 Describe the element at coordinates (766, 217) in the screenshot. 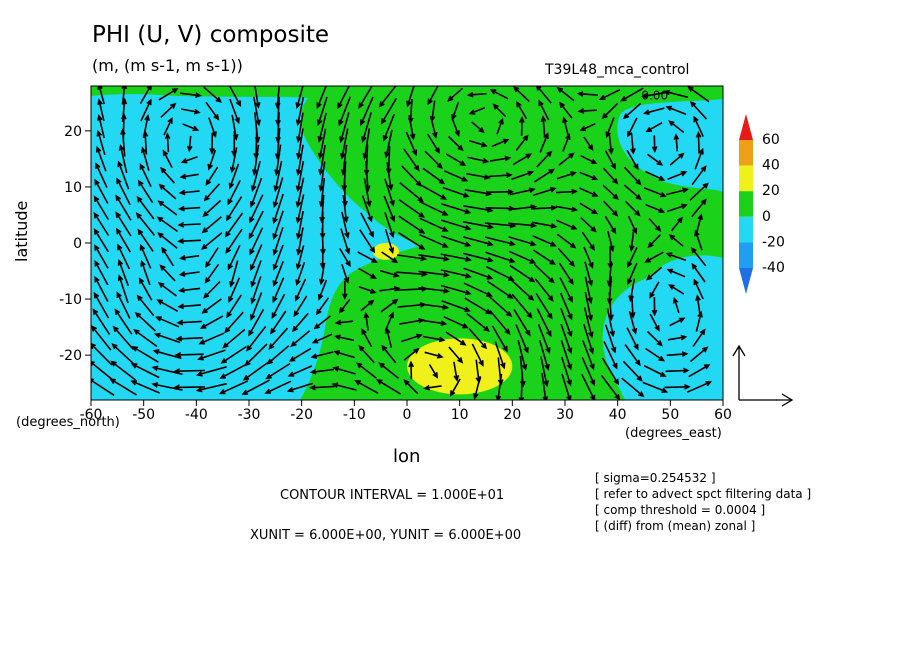

I see `colorbar-label: 0` at that location.